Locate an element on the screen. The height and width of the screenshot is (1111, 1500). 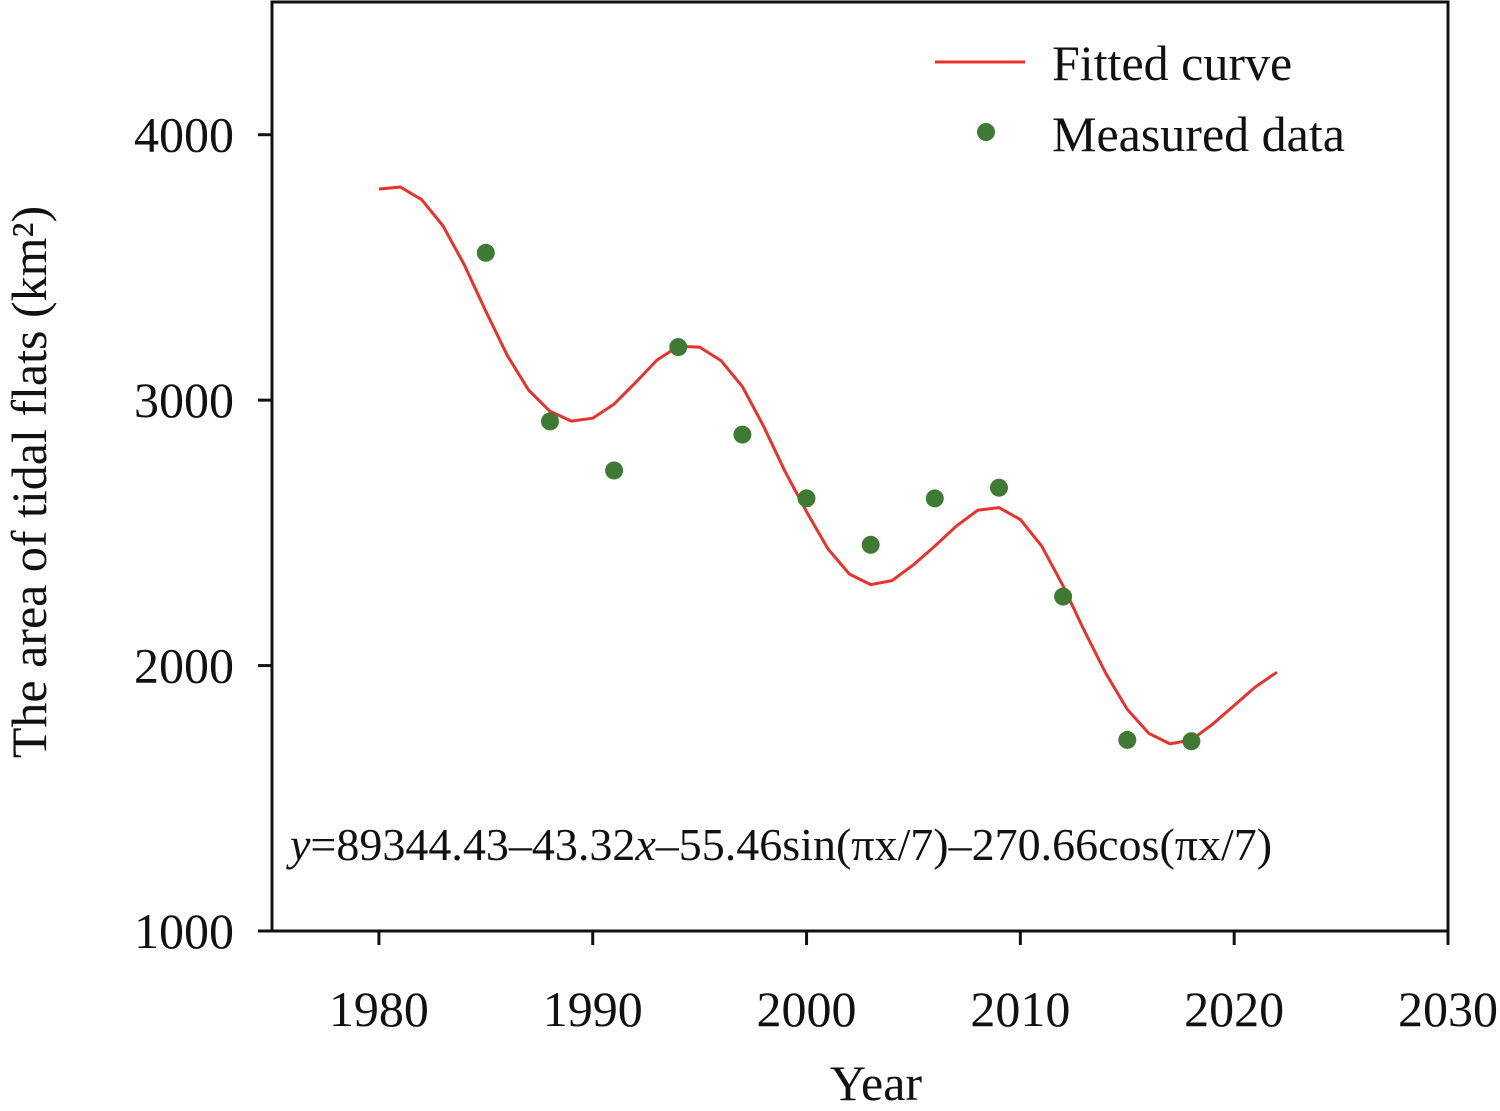
equation-part-1: =89344.43–43.32 is located at coordinates (472, 844).